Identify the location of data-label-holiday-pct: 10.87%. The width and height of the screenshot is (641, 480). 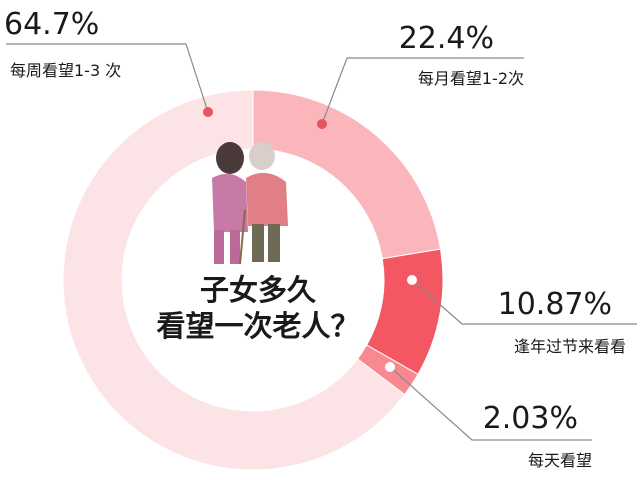
(555, 304).